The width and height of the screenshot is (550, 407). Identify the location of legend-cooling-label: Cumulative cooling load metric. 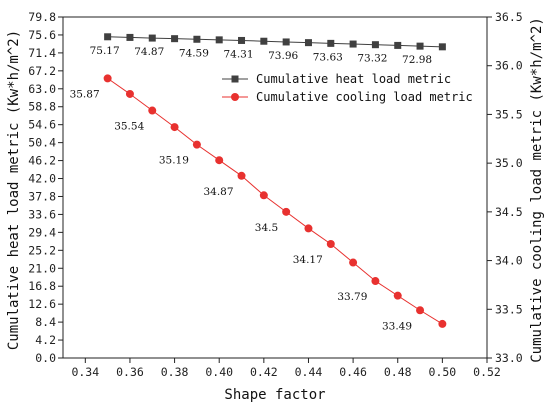
(364, 97).